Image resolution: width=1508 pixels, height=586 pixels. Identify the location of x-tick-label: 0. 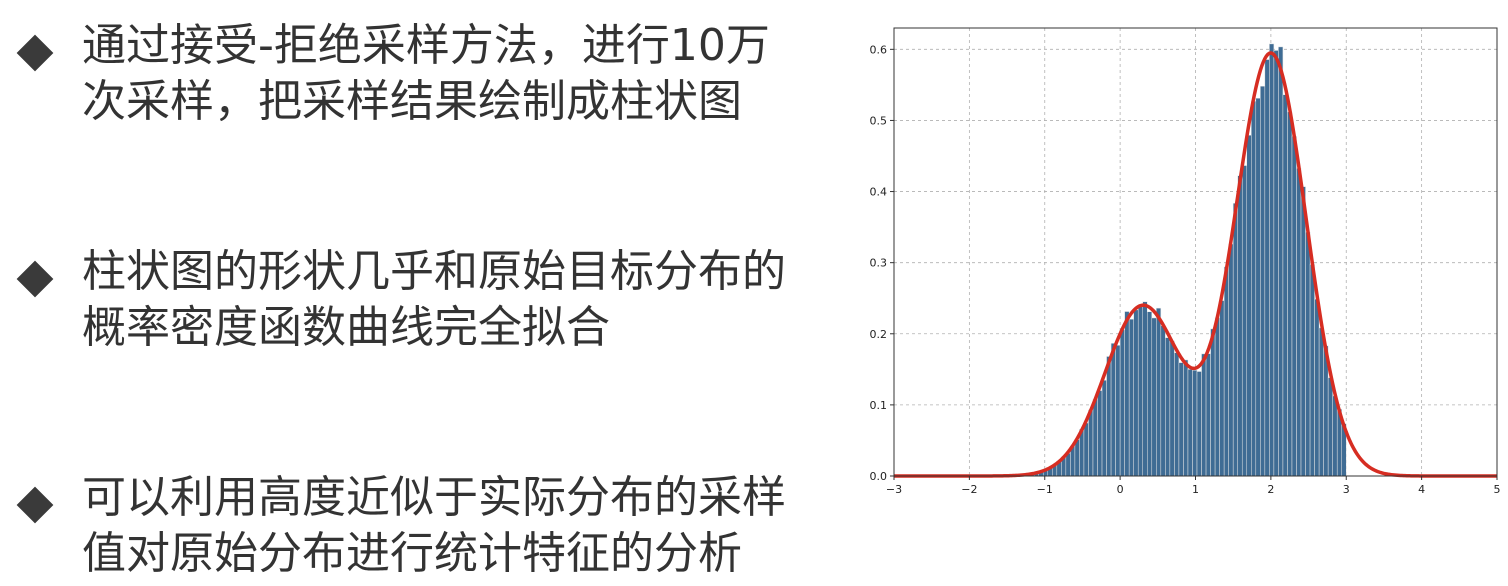
(1120, 489).